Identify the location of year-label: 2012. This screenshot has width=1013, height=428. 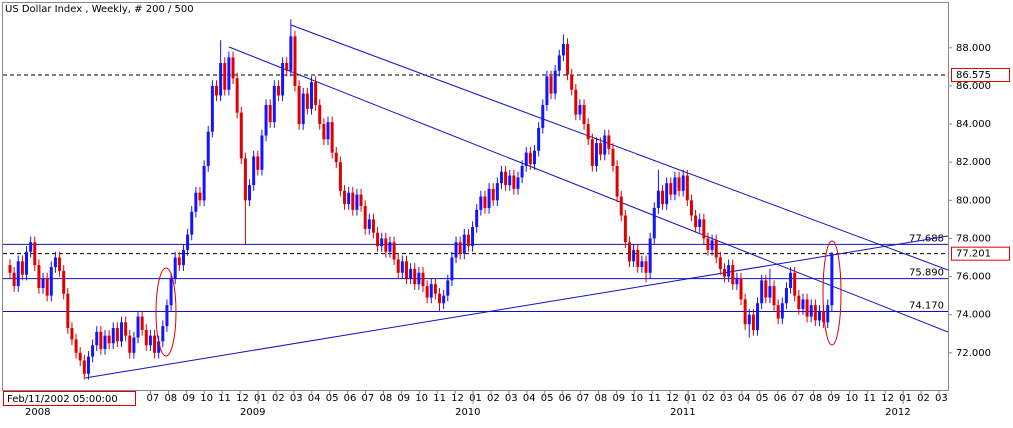
(897, 412).